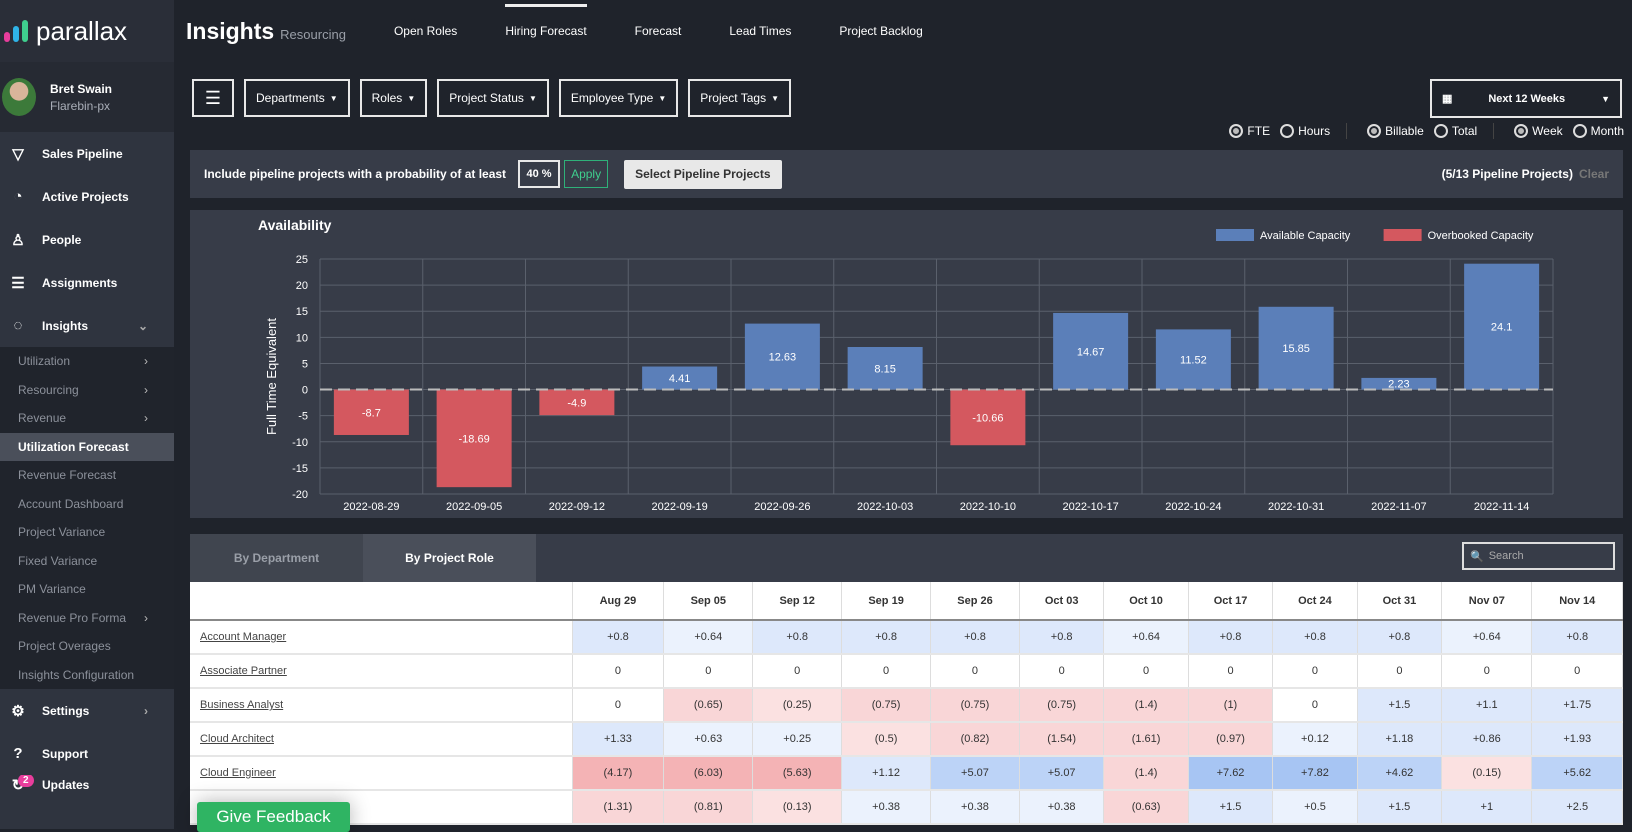 The image size is (1632, 832). What do you see at coordinates (87, 282) in the screenshot?
I see `sidebar-item-assignments: ☰ Assignments` at bounding box center [87, 282].